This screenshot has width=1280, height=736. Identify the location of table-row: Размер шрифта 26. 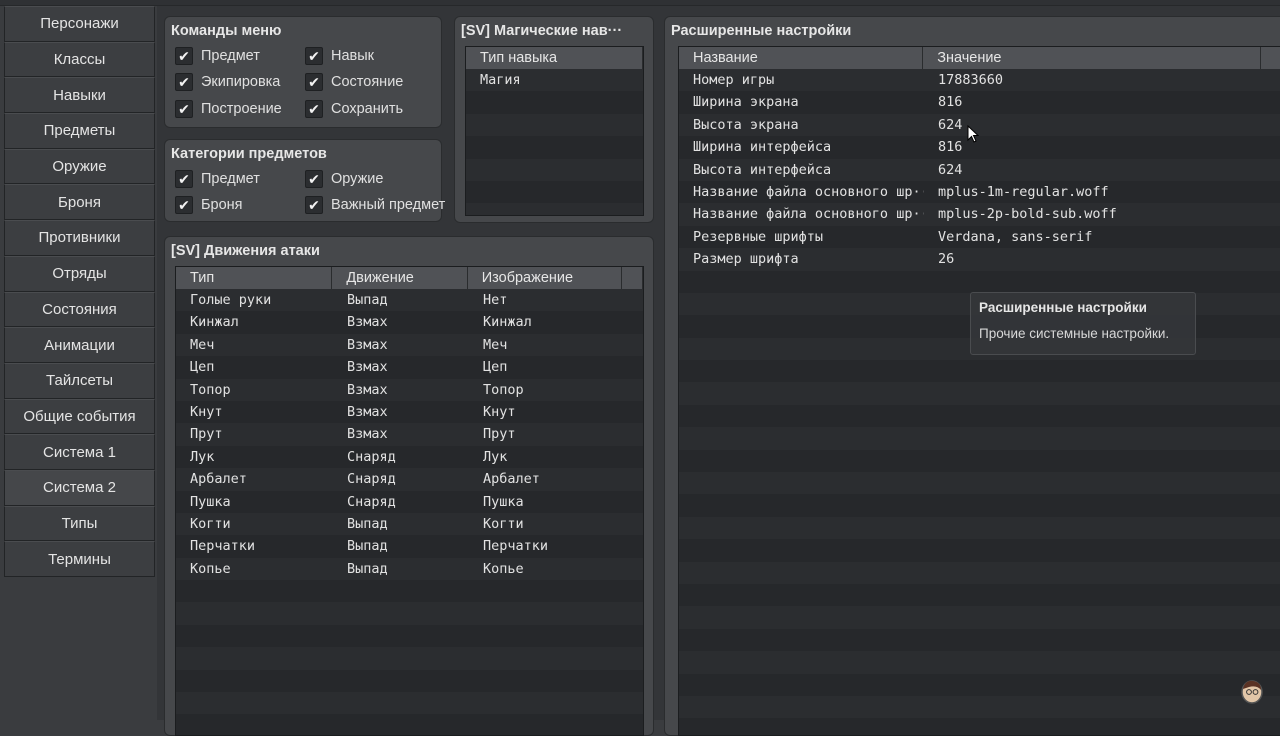
(979, 259).